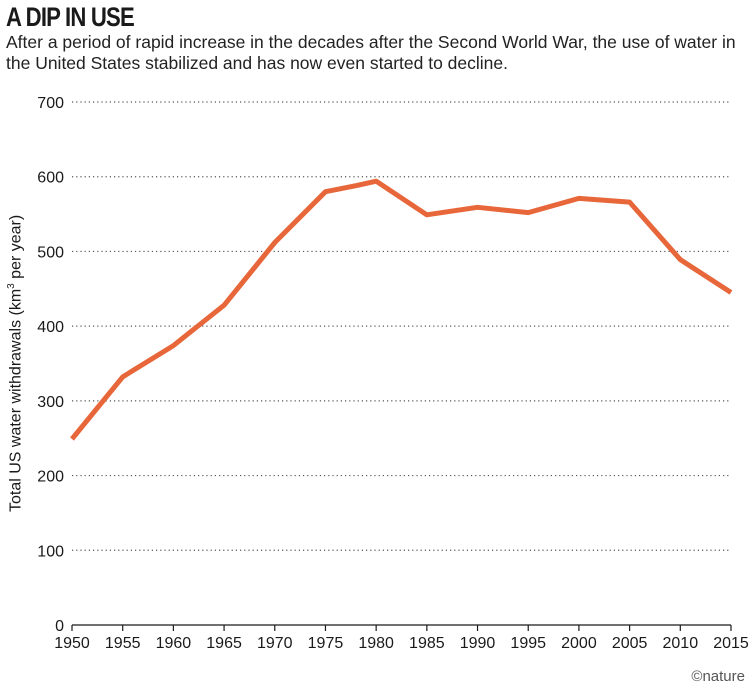  Describe the element at coordinates (50, 551) in the screenshot. I see `y-tick-label-100: 100` at that location.